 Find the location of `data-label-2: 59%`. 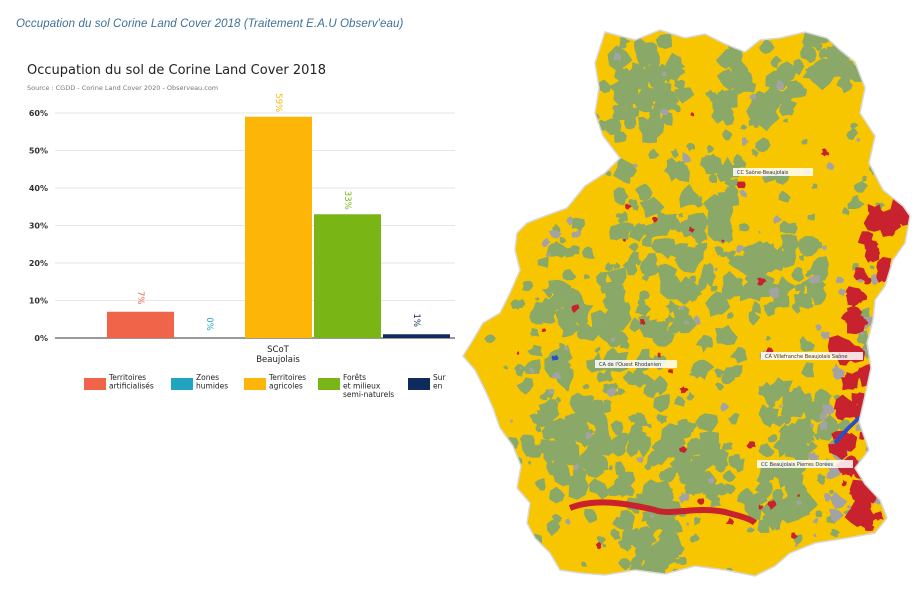

data-label-2: 59% is located at coordinates (278, 102).